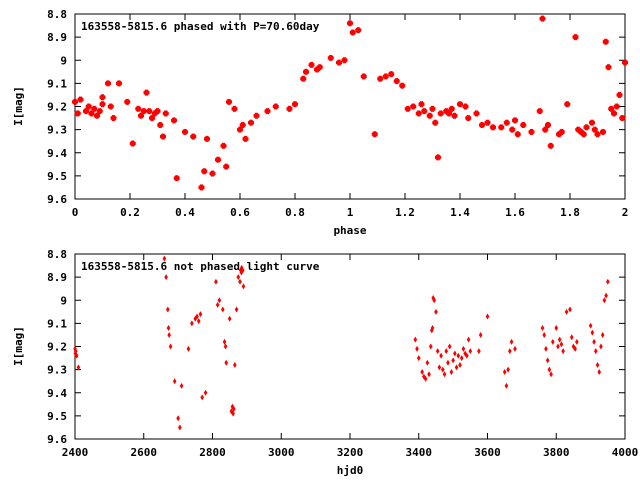 The width and height of the screenshot is (640, 480). Describe the element at coordinates (281, 452) in the screenshot. I see `x-tick-label: 3000` at that location.